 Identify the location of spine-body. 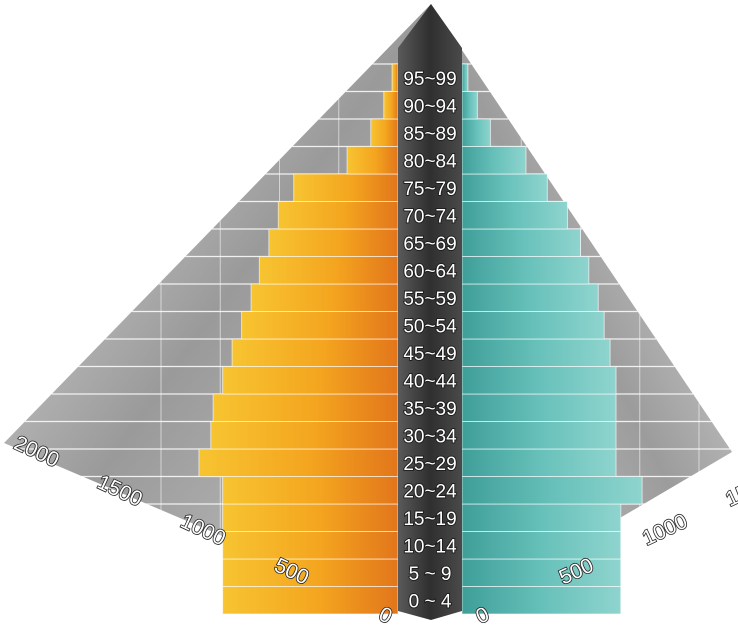
(430, 312).